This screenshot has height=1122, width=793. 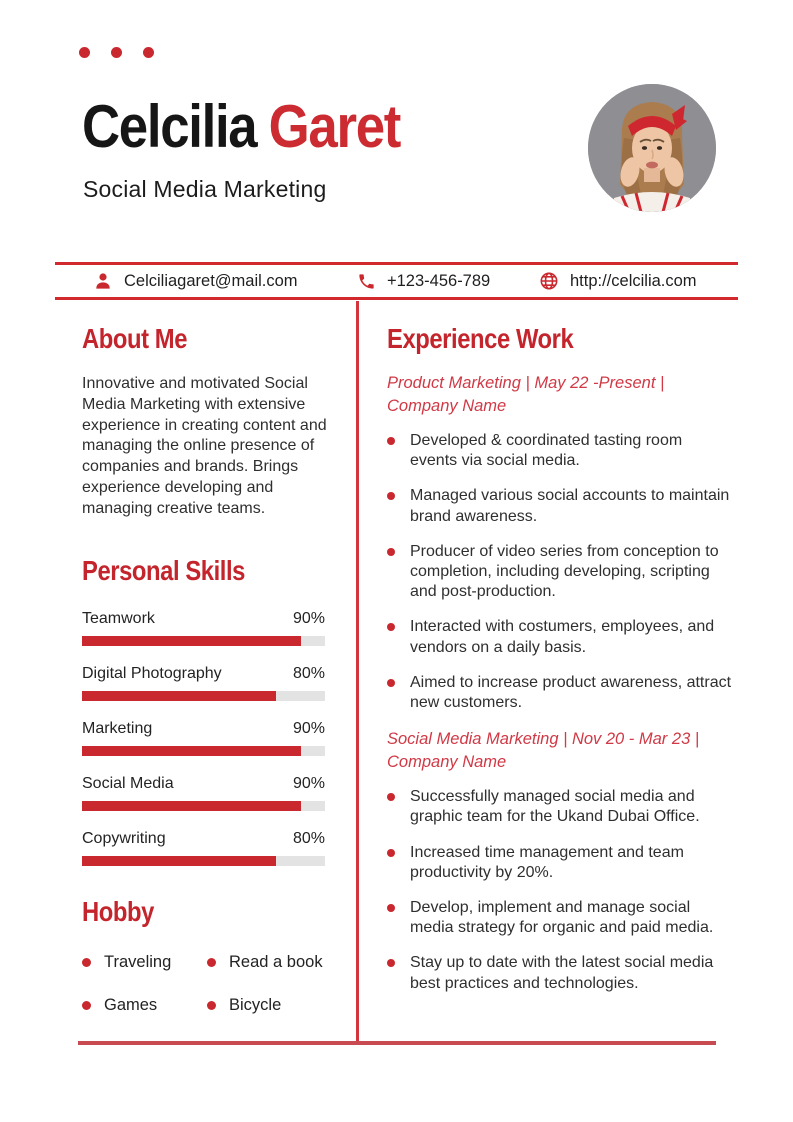 I want to click on hobby-item: Traveling, so click(x=144, y=962).